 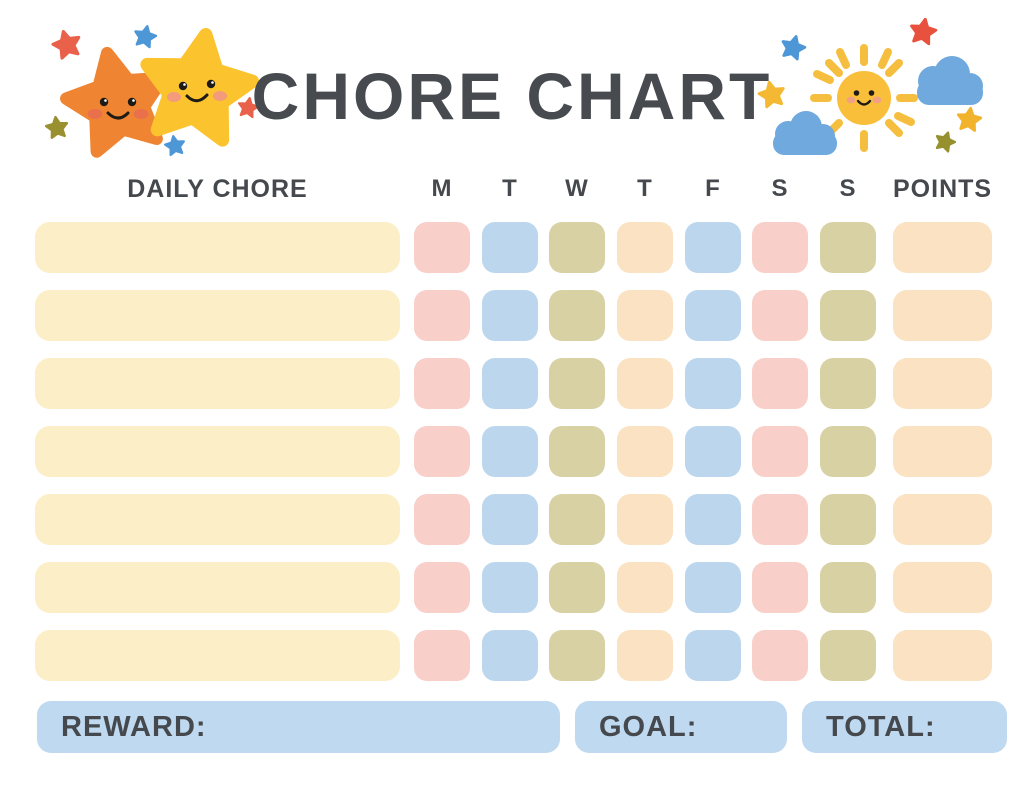 What do you see at coordinates (645, 188) in the screenshot?
I see `column-header-day-4: T` at bounding box center [645, 188].